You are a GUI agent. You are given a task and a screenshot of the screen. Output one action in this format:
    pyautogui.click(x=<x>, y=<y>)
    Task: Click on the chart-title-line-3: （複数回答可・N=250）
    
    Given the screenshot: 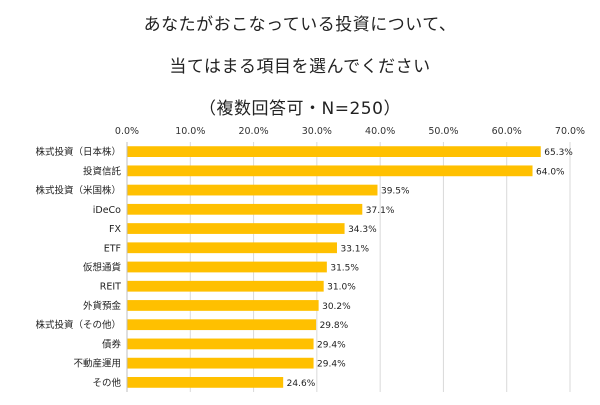 What is the action you would take?
    pyautogui.click(x=300, y=109)
    